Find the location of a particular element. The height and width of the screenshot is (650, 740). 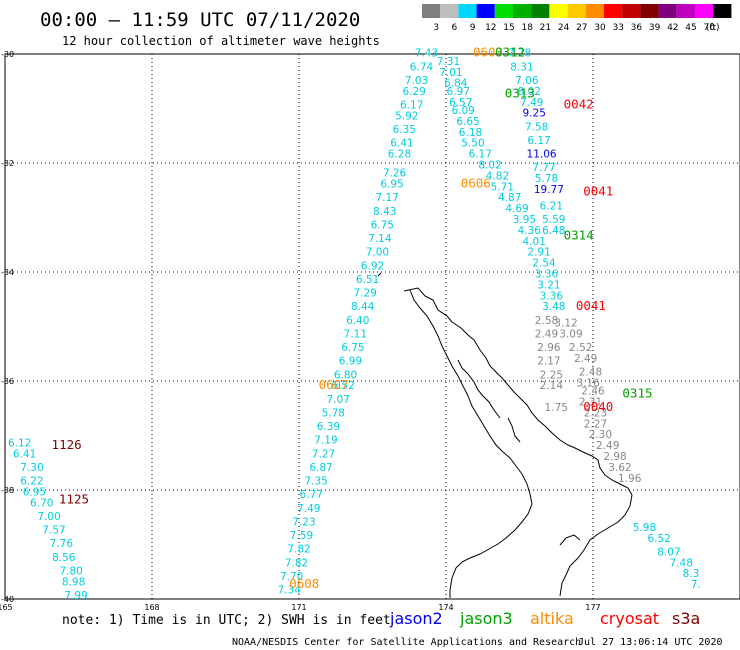

swh-value: 3.12 is located at coordinates (565, 324).